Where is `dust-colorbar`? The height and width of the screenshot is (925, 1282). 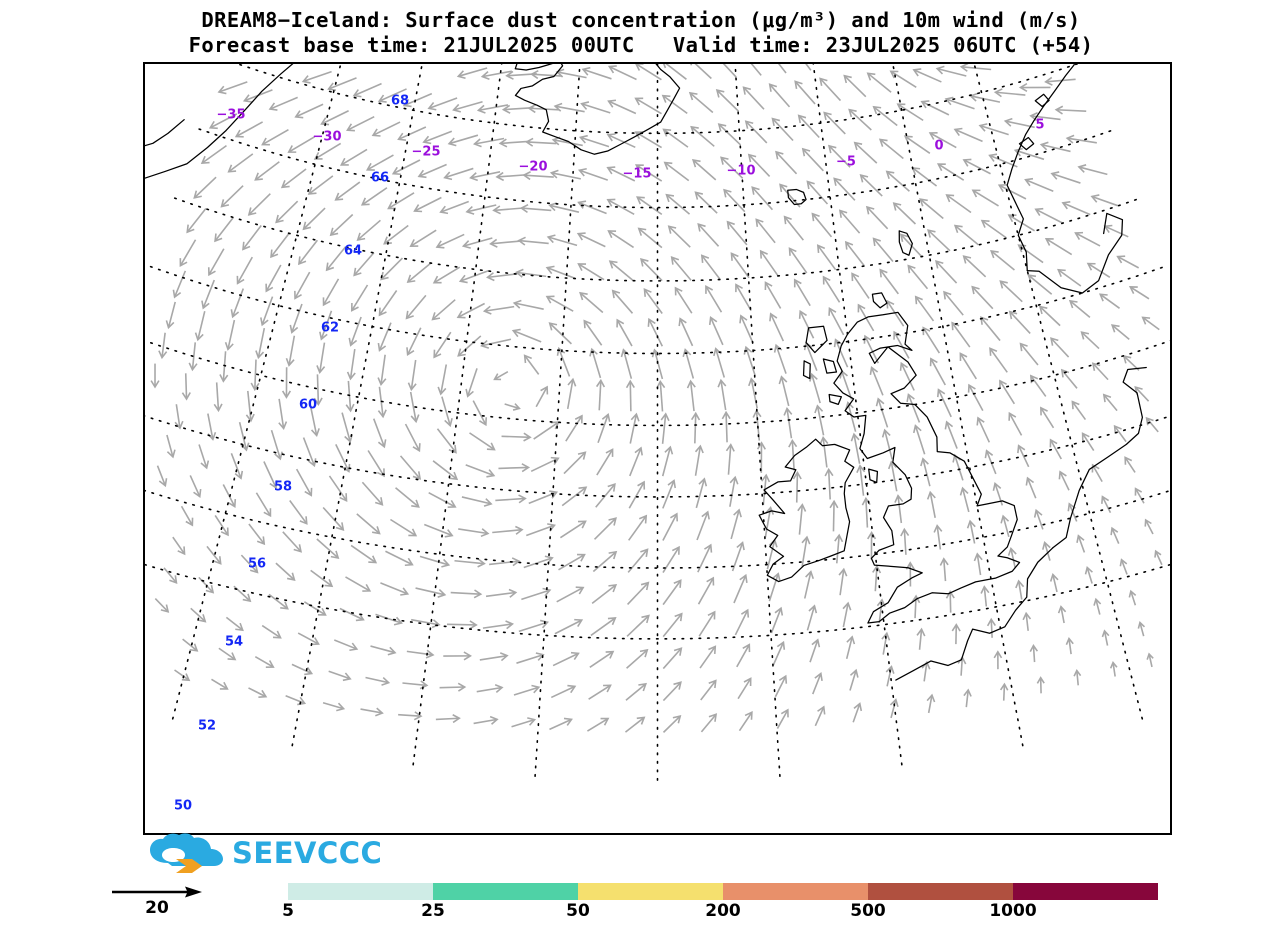
dust-colorbar is located at coordinates (723, 891).